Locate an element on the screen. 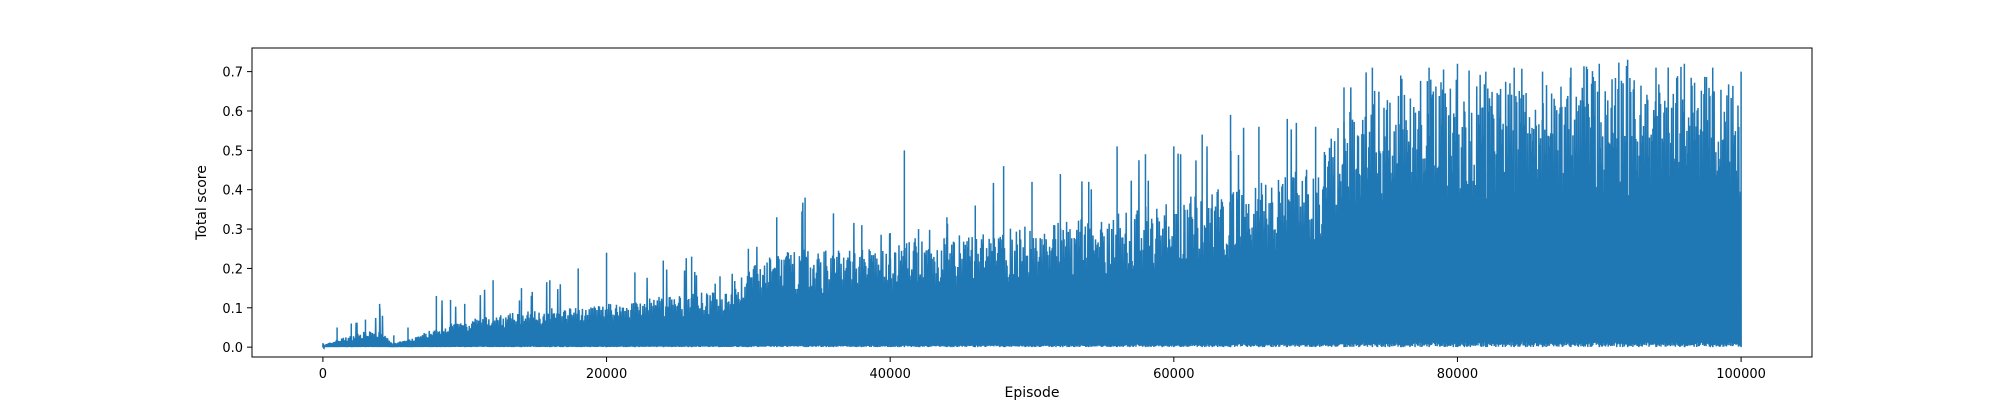 The width and height of the screenshot is (2000, 400). y-tick-label: 0.3 is located at coordinates (232, 230).